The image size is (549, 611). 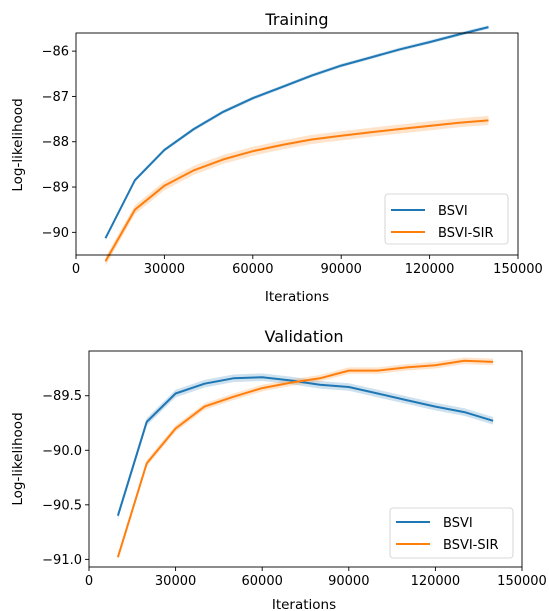 I want to click on y-ticks: −90 −89 −88 −87 −86, so click(x=59, y=143).